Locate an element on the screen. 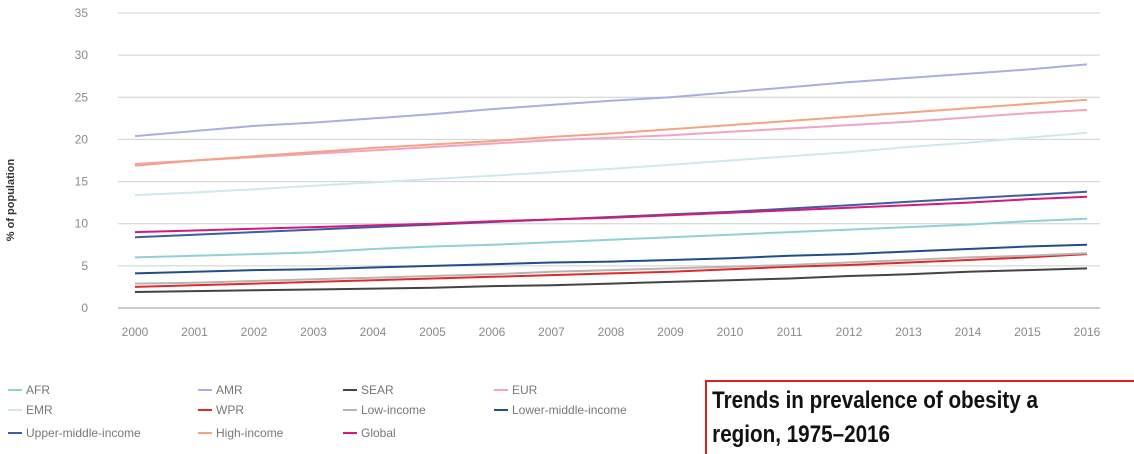  series-line-upper-middle-income is located at coordinates (611, 214).